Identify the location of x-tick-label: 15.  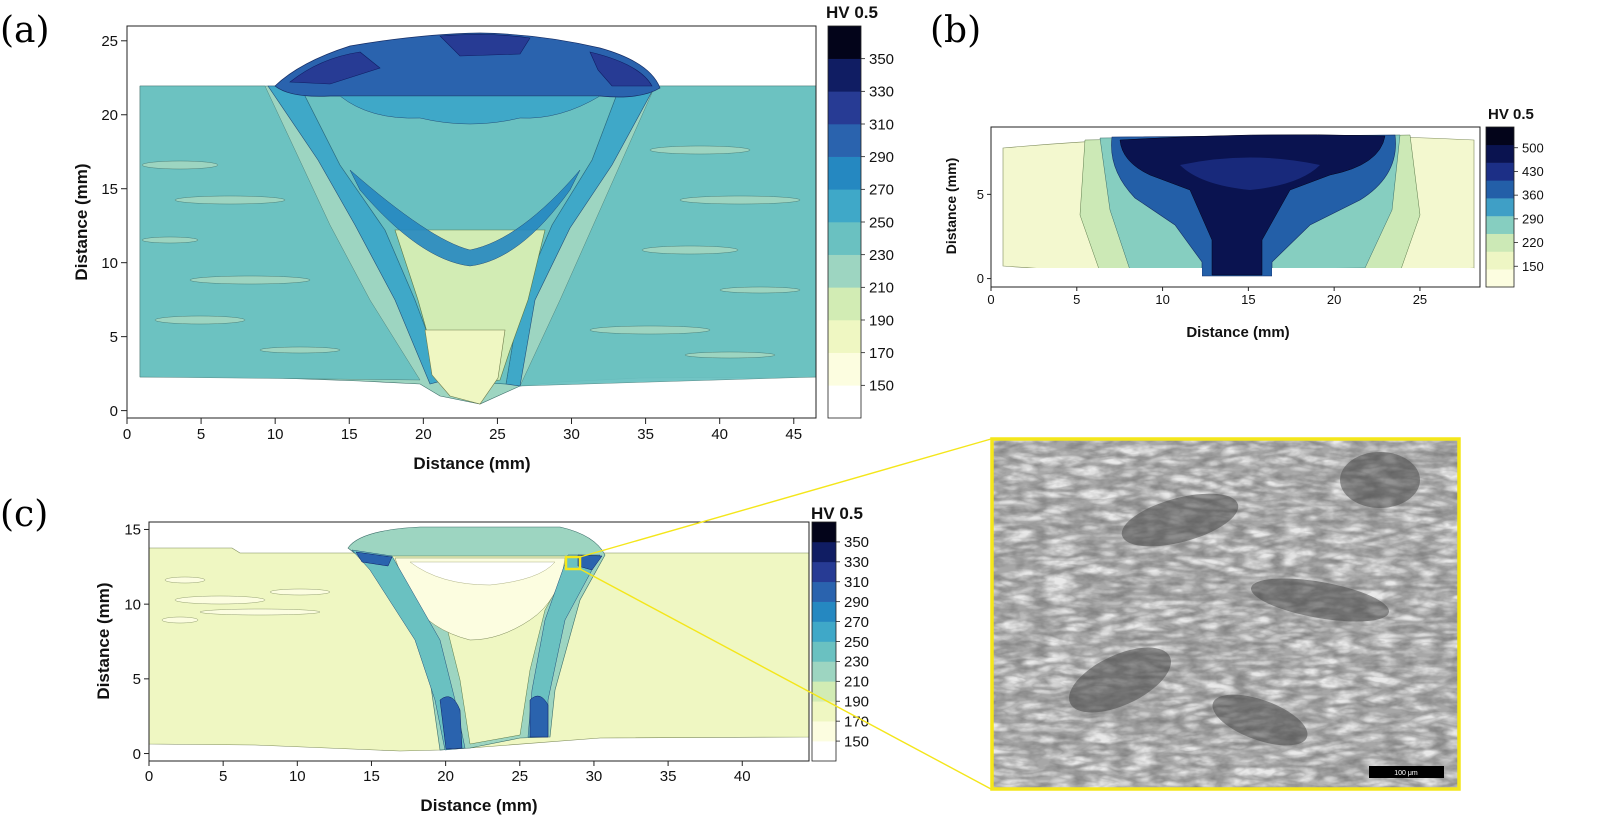
(349, 434).